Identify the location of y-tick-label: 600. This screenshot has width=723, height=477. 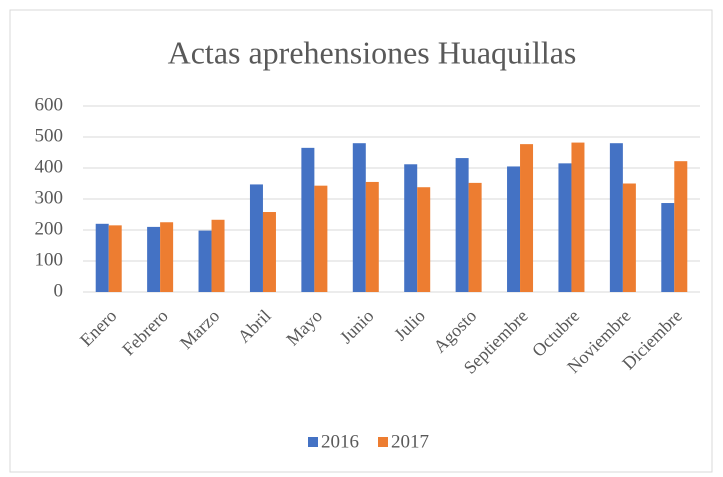
(49, 104).